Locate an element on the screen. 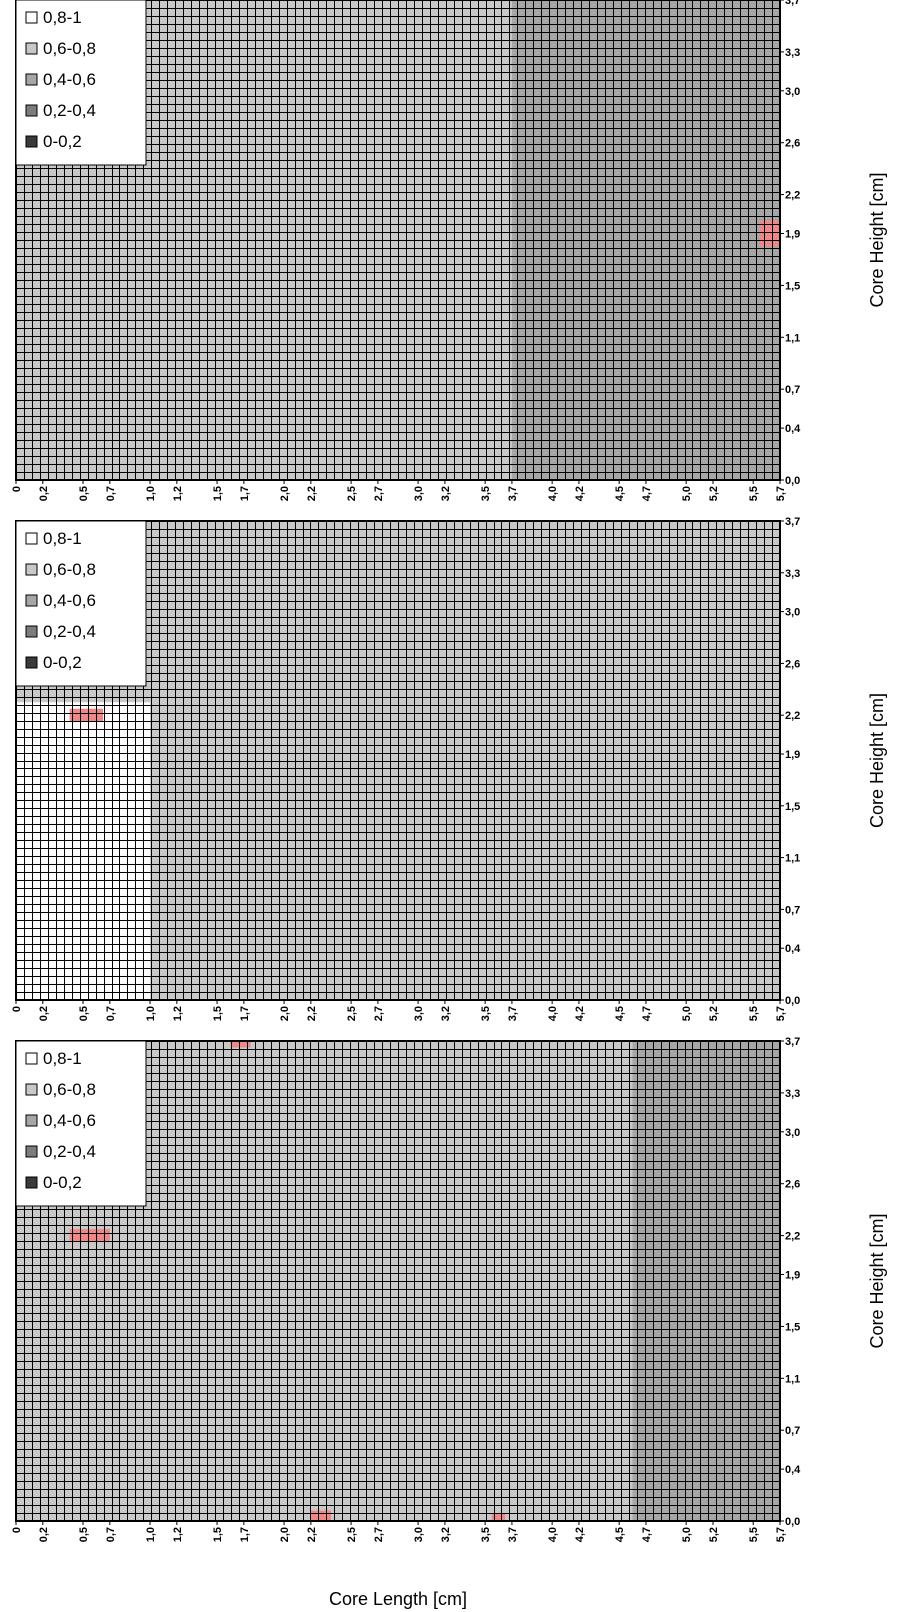 Image resolution: width=915 pixels, height=1612 pixels. legend-box is located at coordinates (81, 1123).